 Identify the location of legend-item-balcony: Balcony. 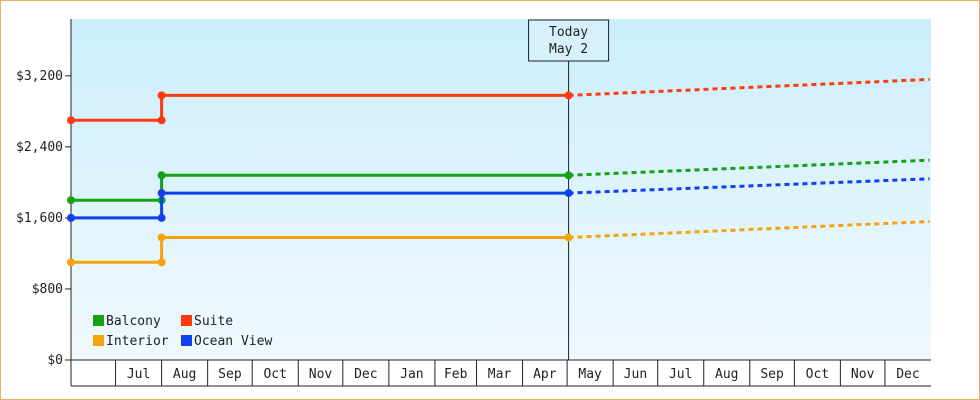
(127, 321).